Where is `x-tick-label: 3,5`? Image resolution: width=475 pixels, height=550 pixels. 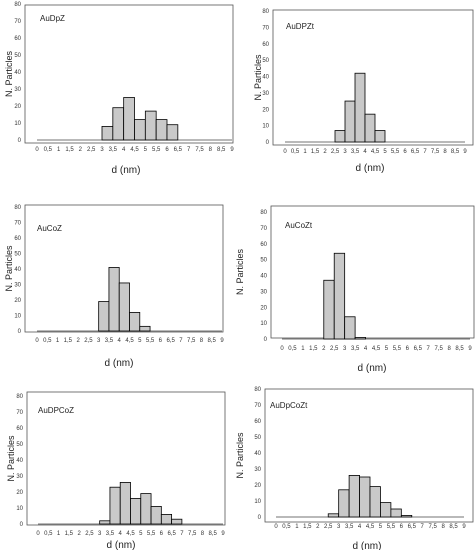
x-tick-label: 3,5 is located at coordinates (109, 341).